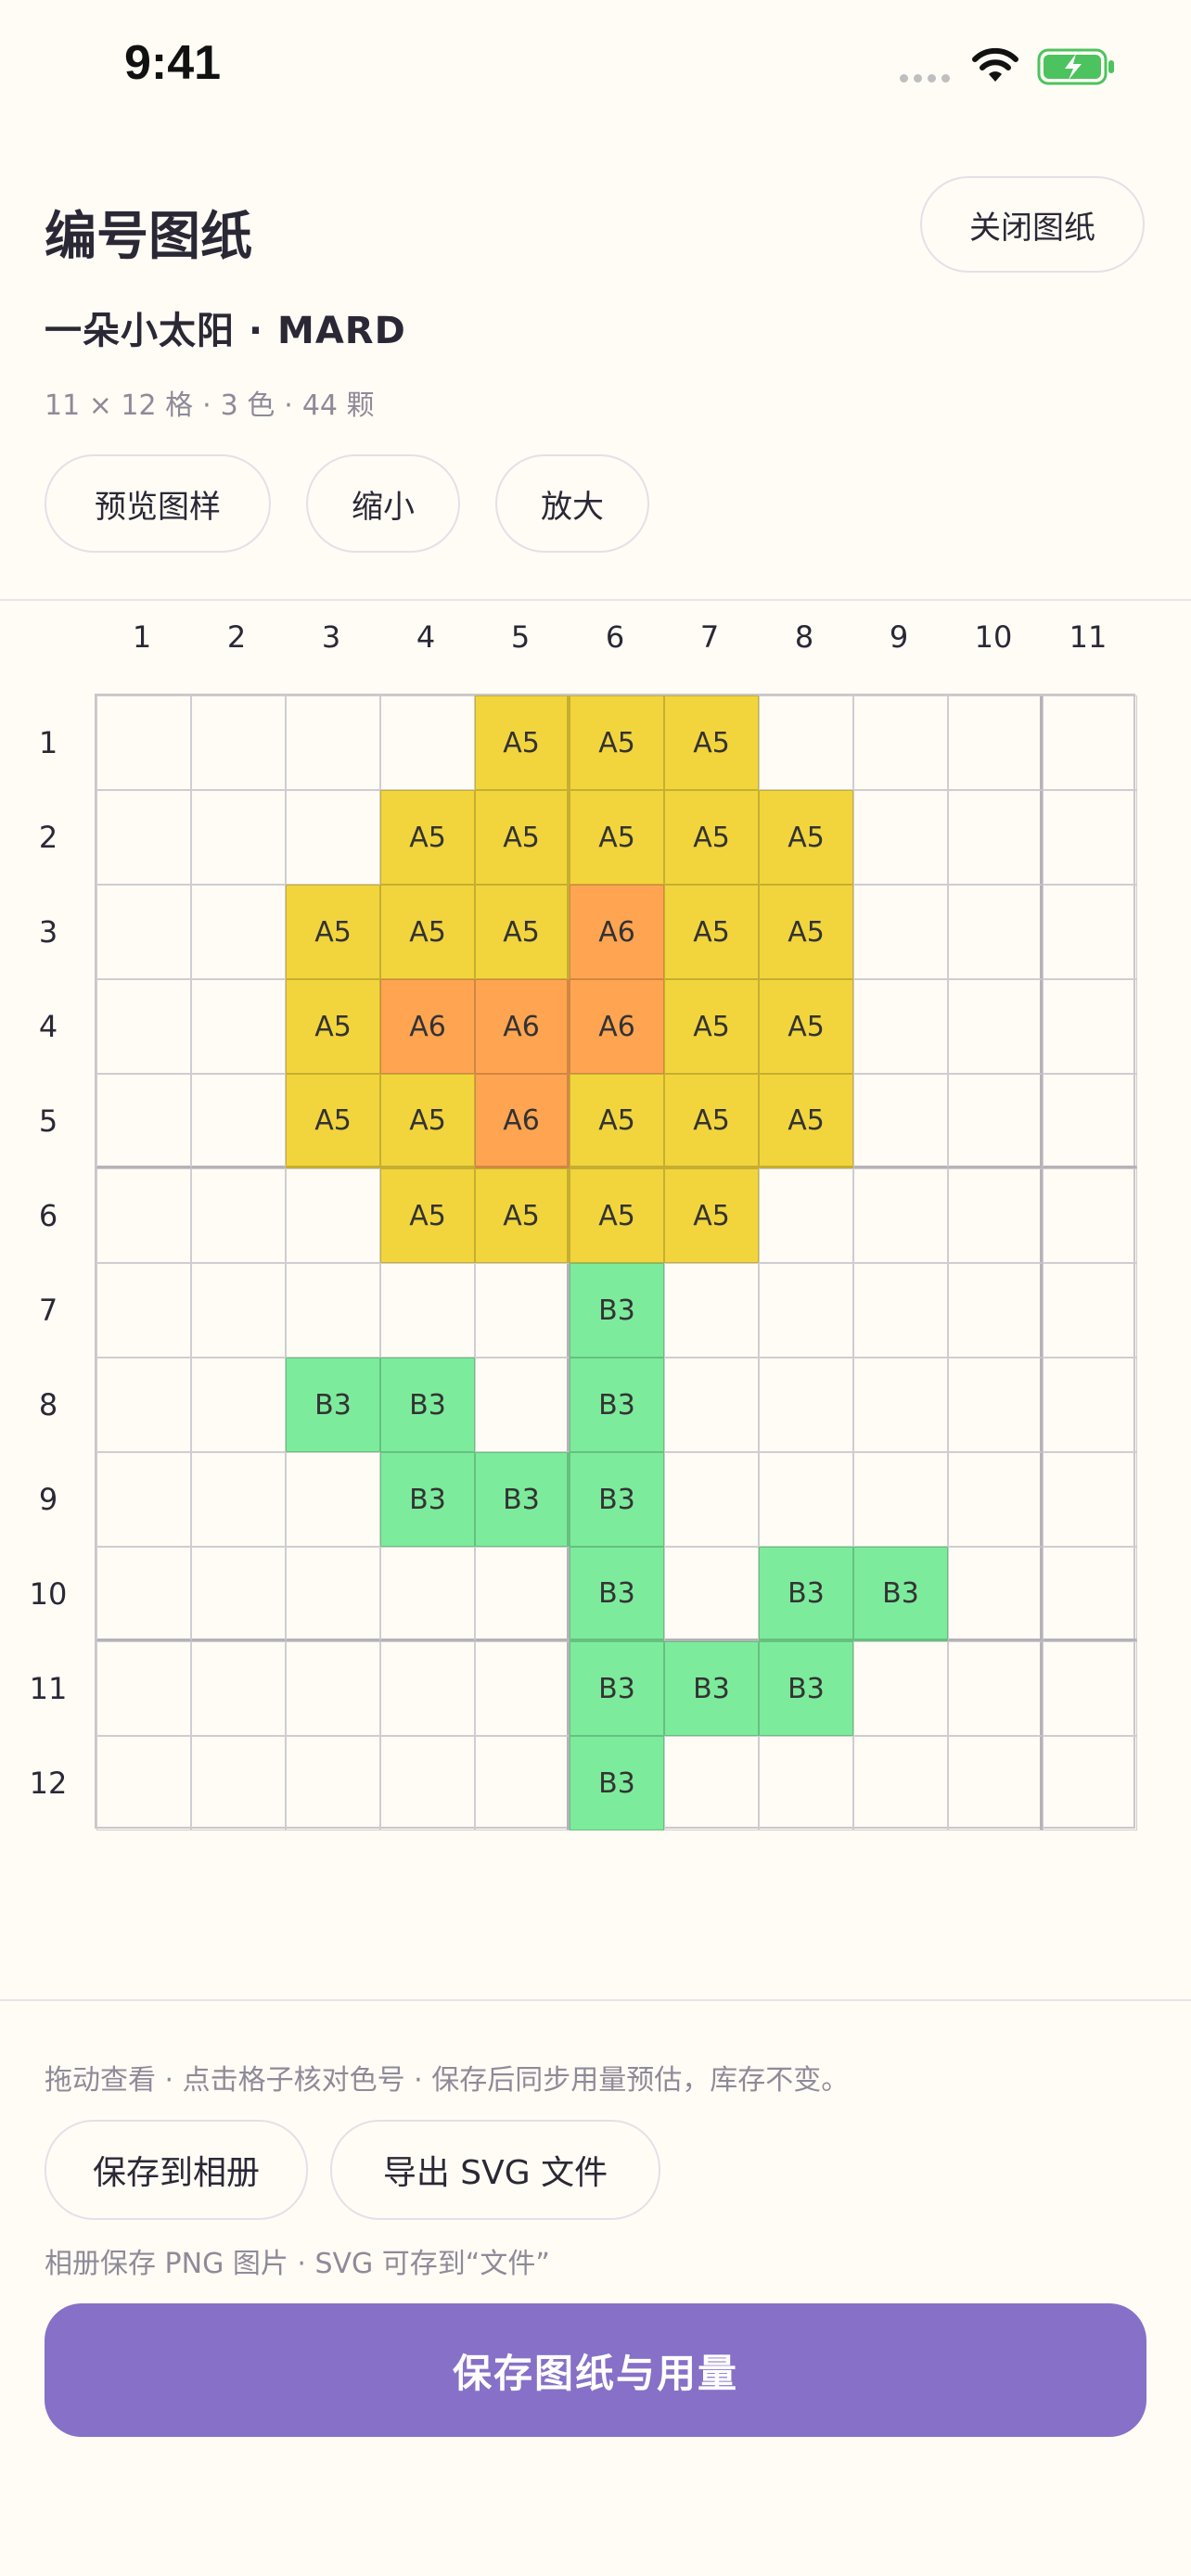 The width and height of the screenshot is (1191, 2576). What do you see at coordinates (495, 2170) in the screenshot?
I see `export-svg-button: 导出 SVG 文件` at bounding box center [495, 2170].